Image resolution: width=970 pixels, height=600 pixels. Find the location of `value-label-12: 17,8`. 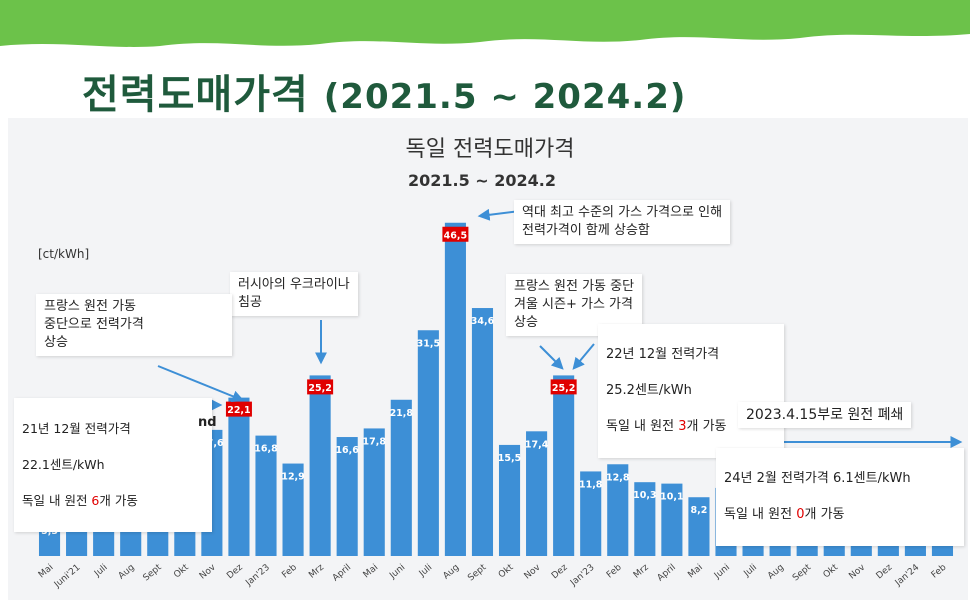

value-label-12: 17,8 is located at coordinates (375, 441).